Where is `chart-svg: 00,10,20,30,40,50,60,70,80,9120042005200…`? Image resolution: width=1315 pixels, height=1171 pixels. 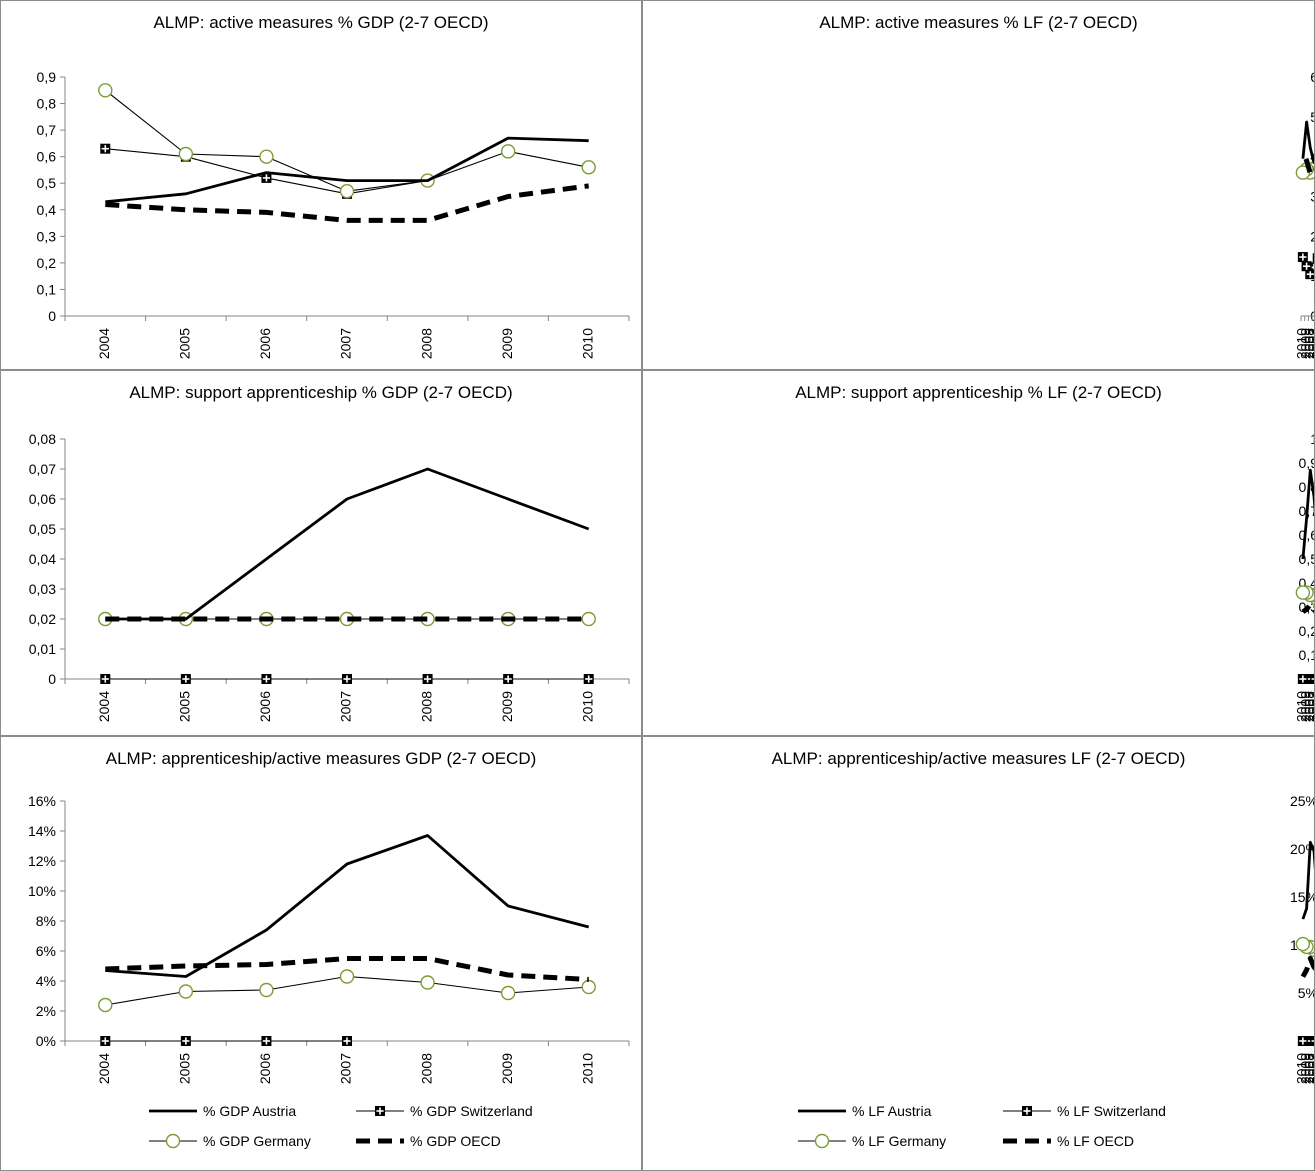
chart-svg: 00,10,20,30,40,50,60,70,80,9120042005200… is located at coordinates (1304, 576).